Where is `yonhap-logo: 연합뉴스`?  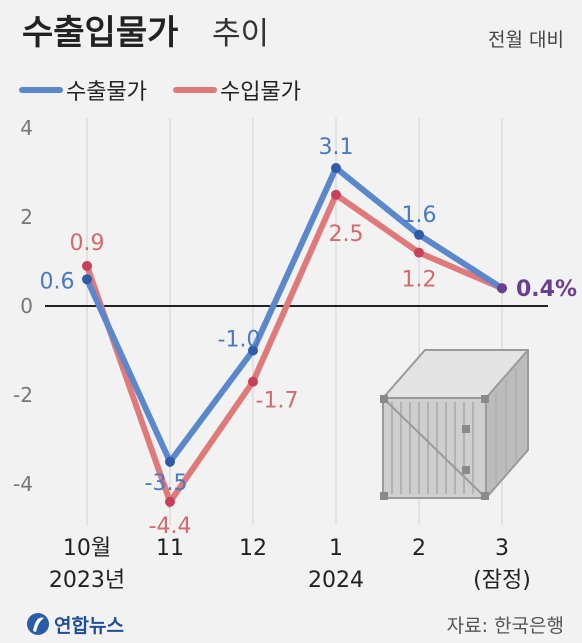
yonhap-logo: 연합뉴스 is located at coordinates (75, 625).